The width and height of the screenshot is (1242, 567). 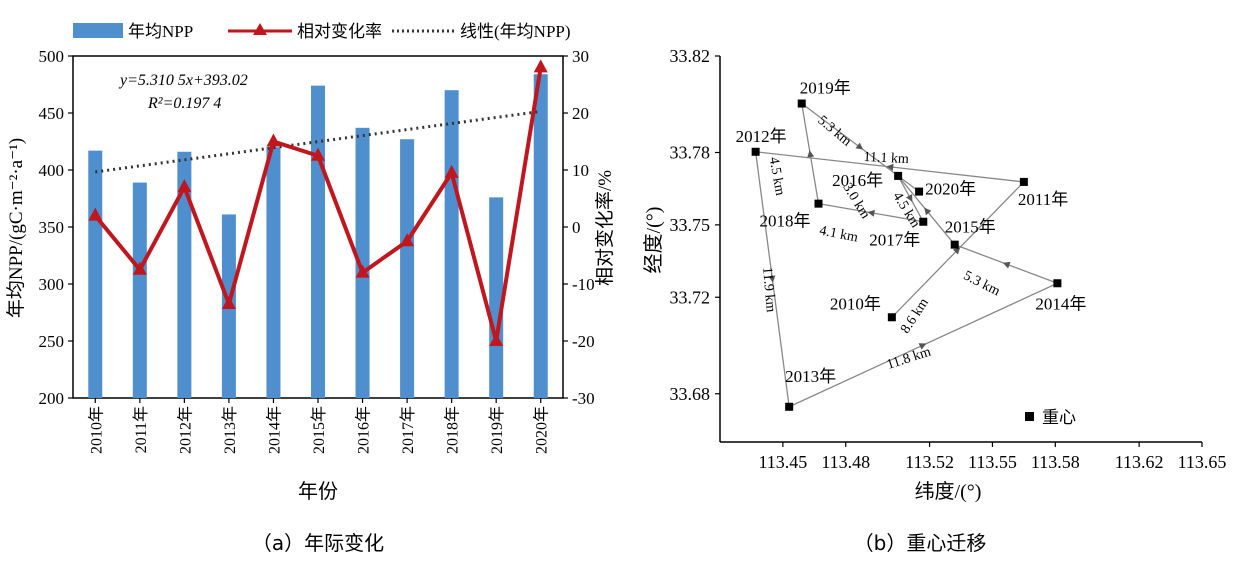 What do you see at coordinates (919, 191) in the screenshot?
I see `point-2020年` at bounding box center [919, 191].